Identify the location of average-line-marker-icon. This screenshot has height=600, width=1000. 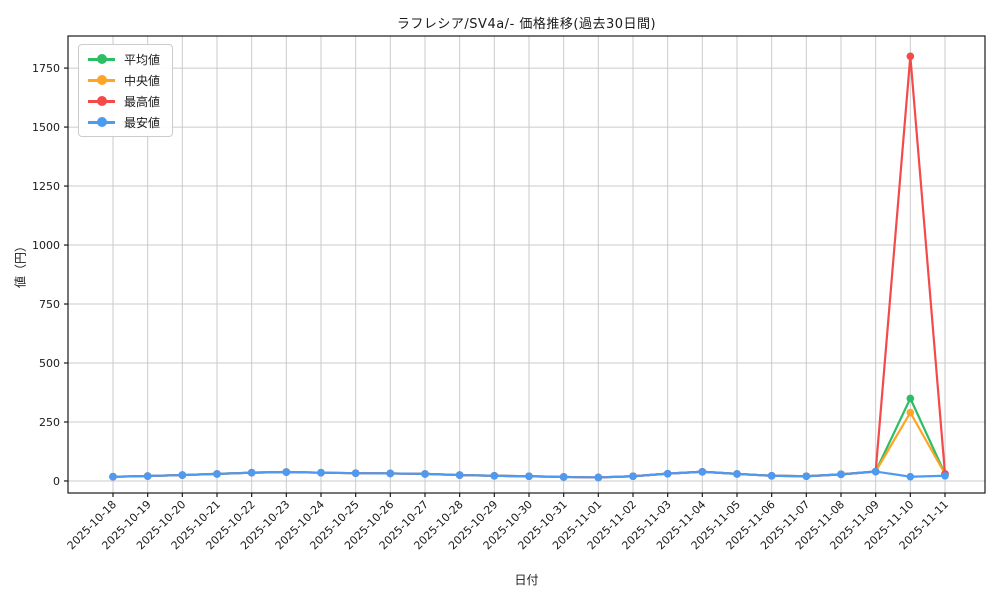
(101, 59).